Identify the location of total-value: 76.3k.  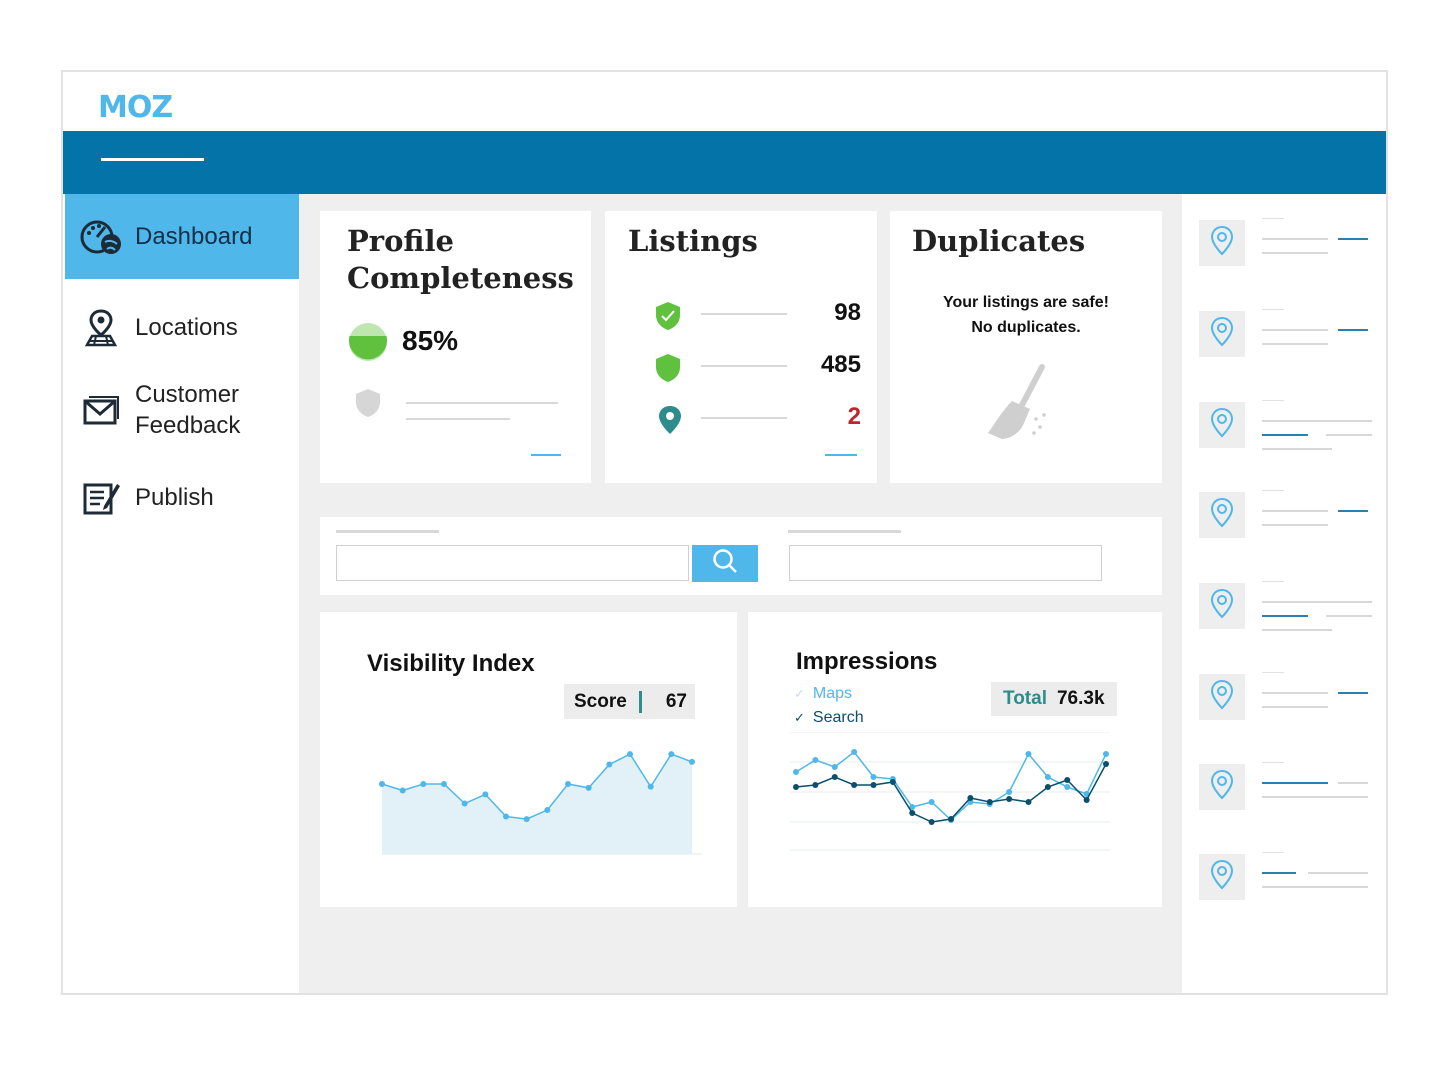
(1080, 698).